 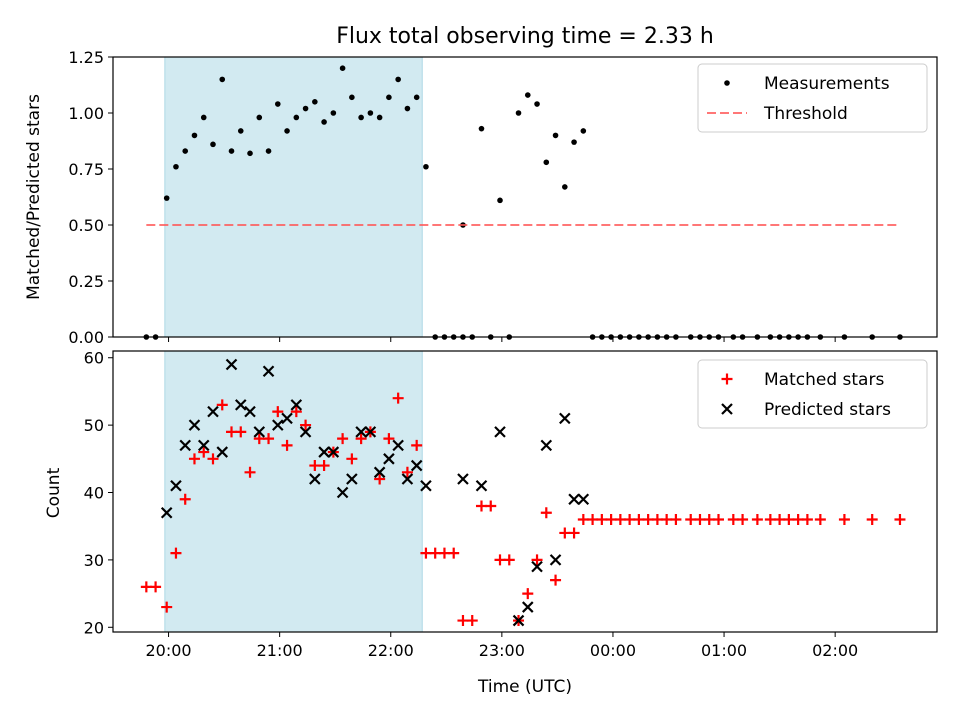 I want to click on y-tick-label: 20, so click(x=94, y=627).